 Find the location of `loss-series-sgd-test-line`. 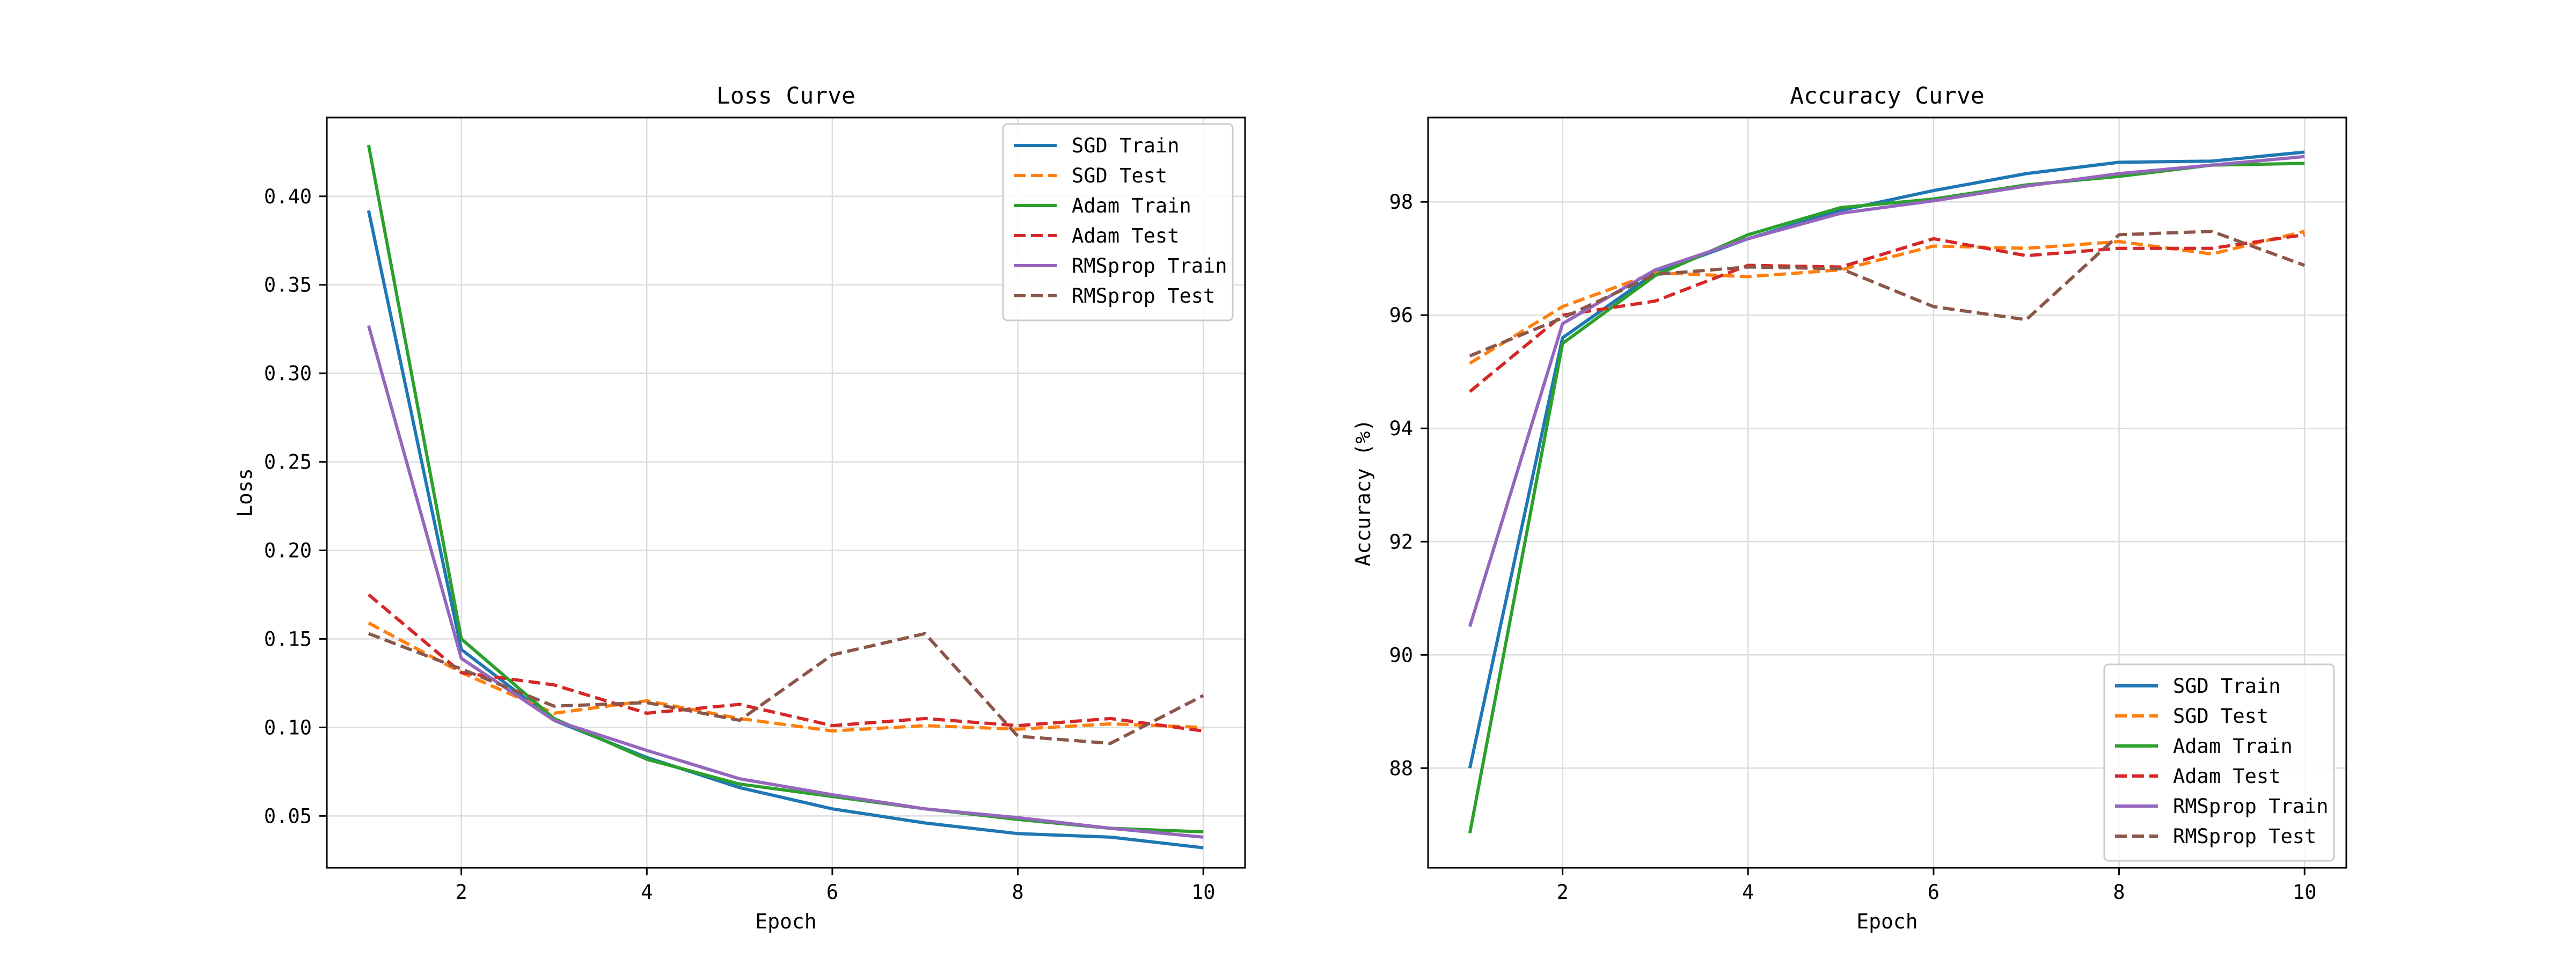

loss-series-sgd-test-line is located at coordinates (786, 677).